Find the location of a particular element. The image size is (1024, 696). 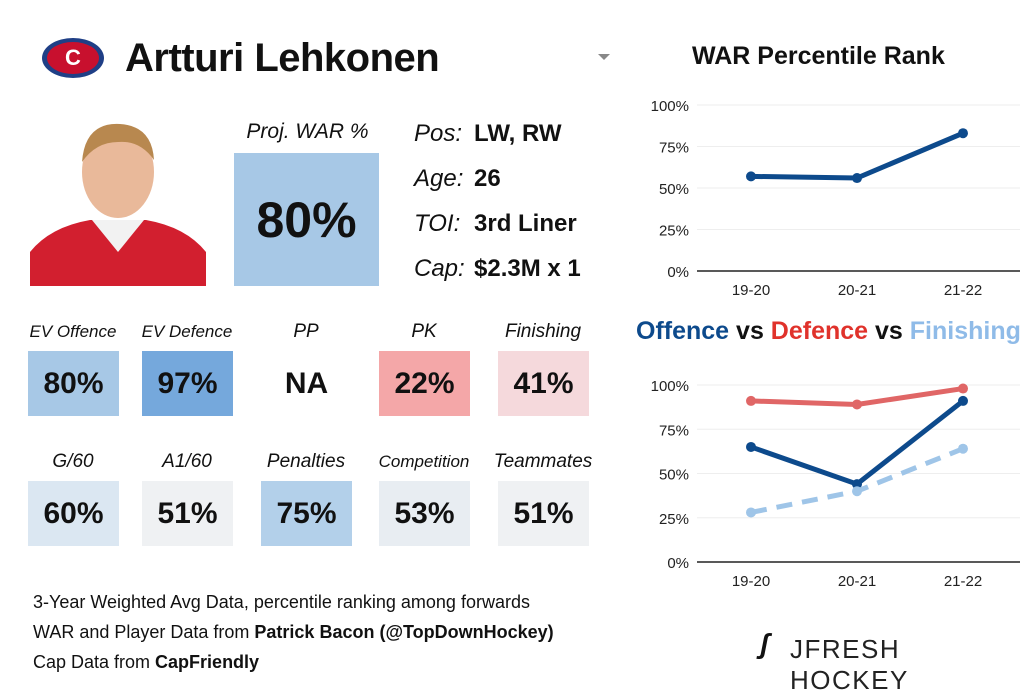

stat-label: EV Offence is located at coordinates (73, 331).